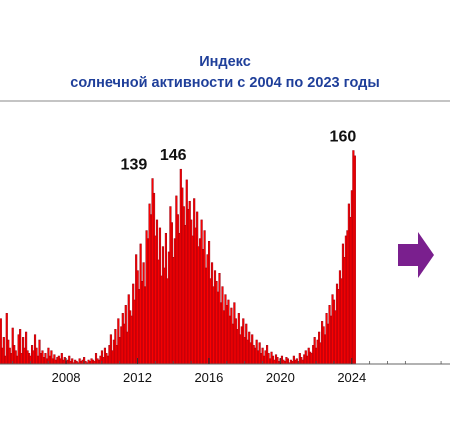 Image resolution: width=450 pixels, height=433 pixels. I want to click on x-tick-label: 2020, so click(280, 377).